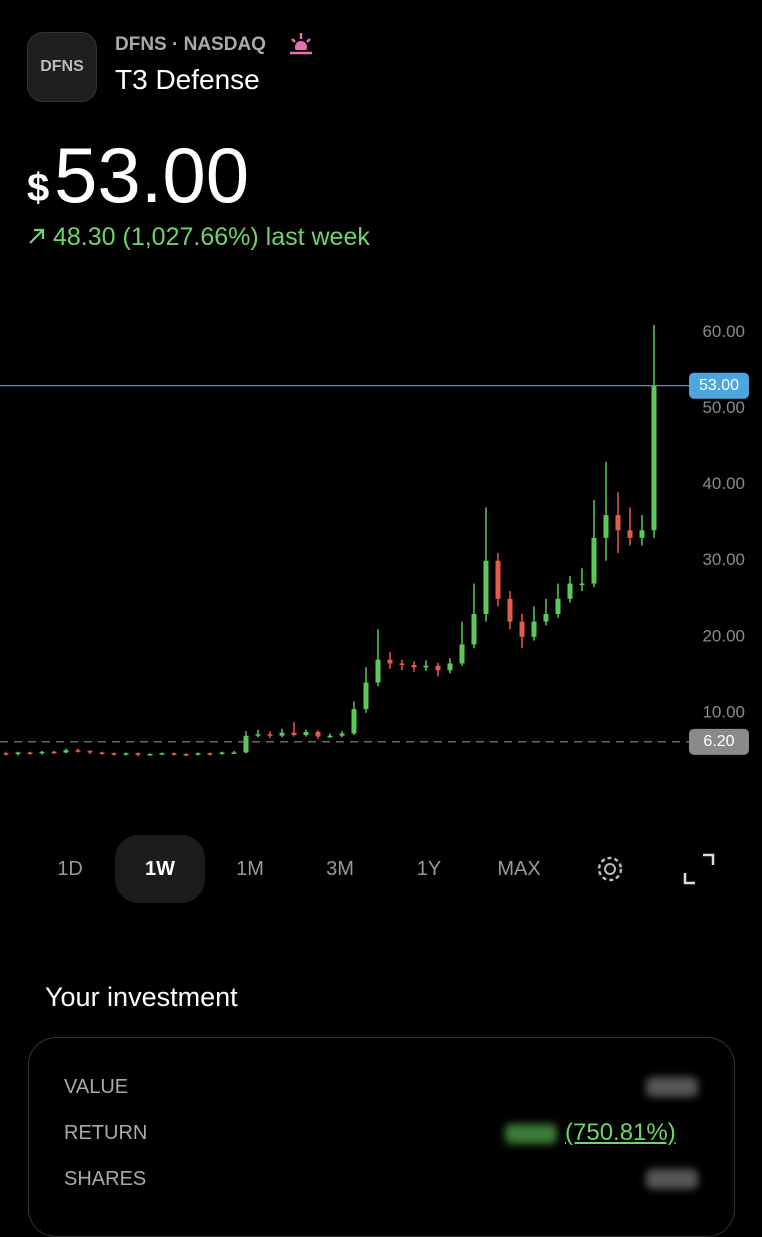  I want to click on return-value: (750.81%), so click(620, 1132).